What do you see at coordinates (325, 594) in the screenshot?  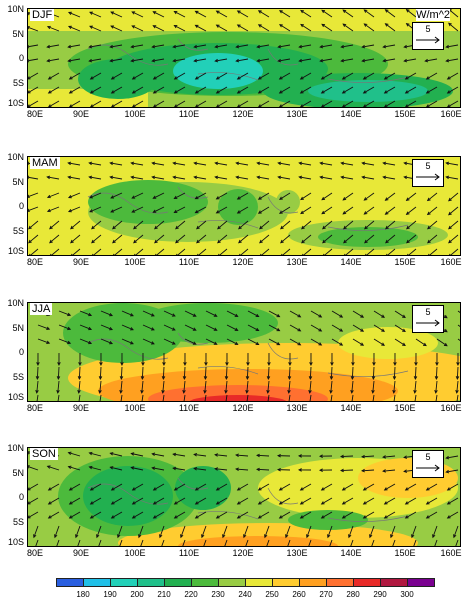 I see `colorbar-tick-label: 270` at bounding box center [325, 594].